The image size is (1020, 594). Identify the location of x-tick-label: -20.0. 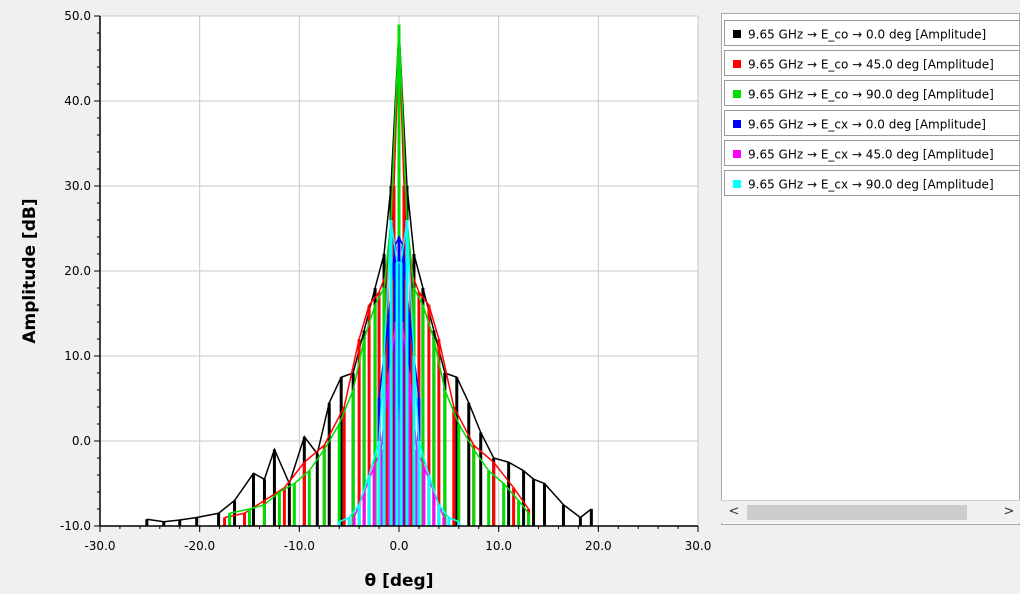
(199, 546).